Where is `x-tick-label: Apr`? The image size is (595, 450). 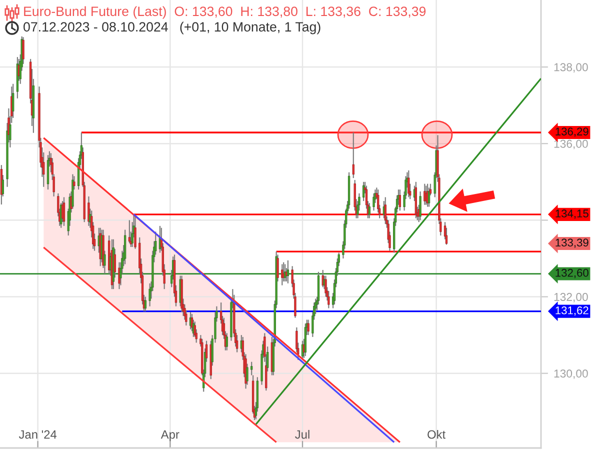 x-tick-label: Apr is located at coordinates (170, 436).